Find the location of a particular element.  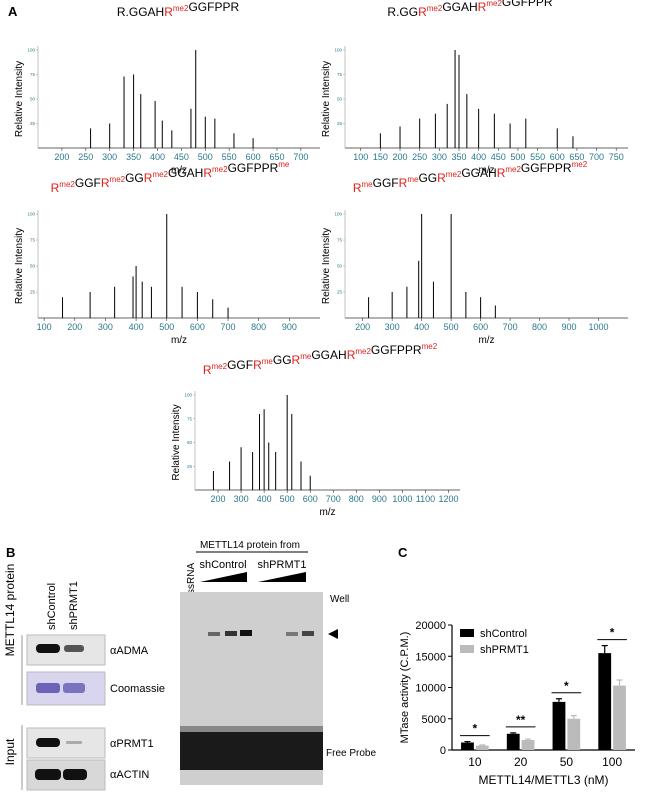

x-tick-label: 300 is located at coordinates (241, 499).